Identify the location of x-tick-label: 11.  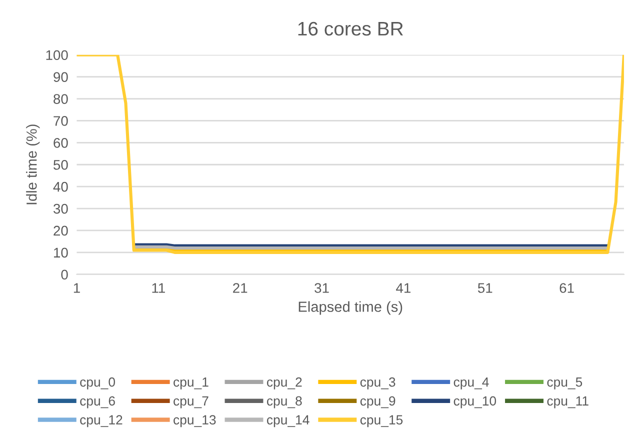
(158, 288).